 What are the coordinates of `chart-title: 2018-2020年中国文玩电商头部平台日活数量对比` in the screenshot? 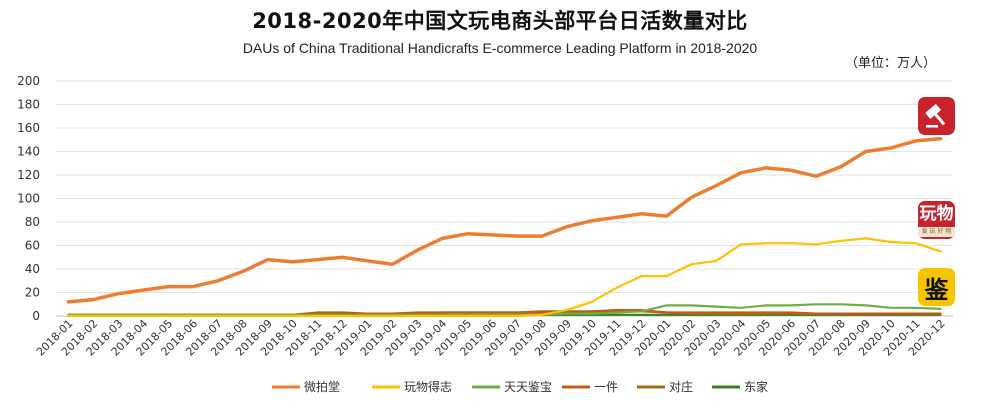 It's located at (500, 21).